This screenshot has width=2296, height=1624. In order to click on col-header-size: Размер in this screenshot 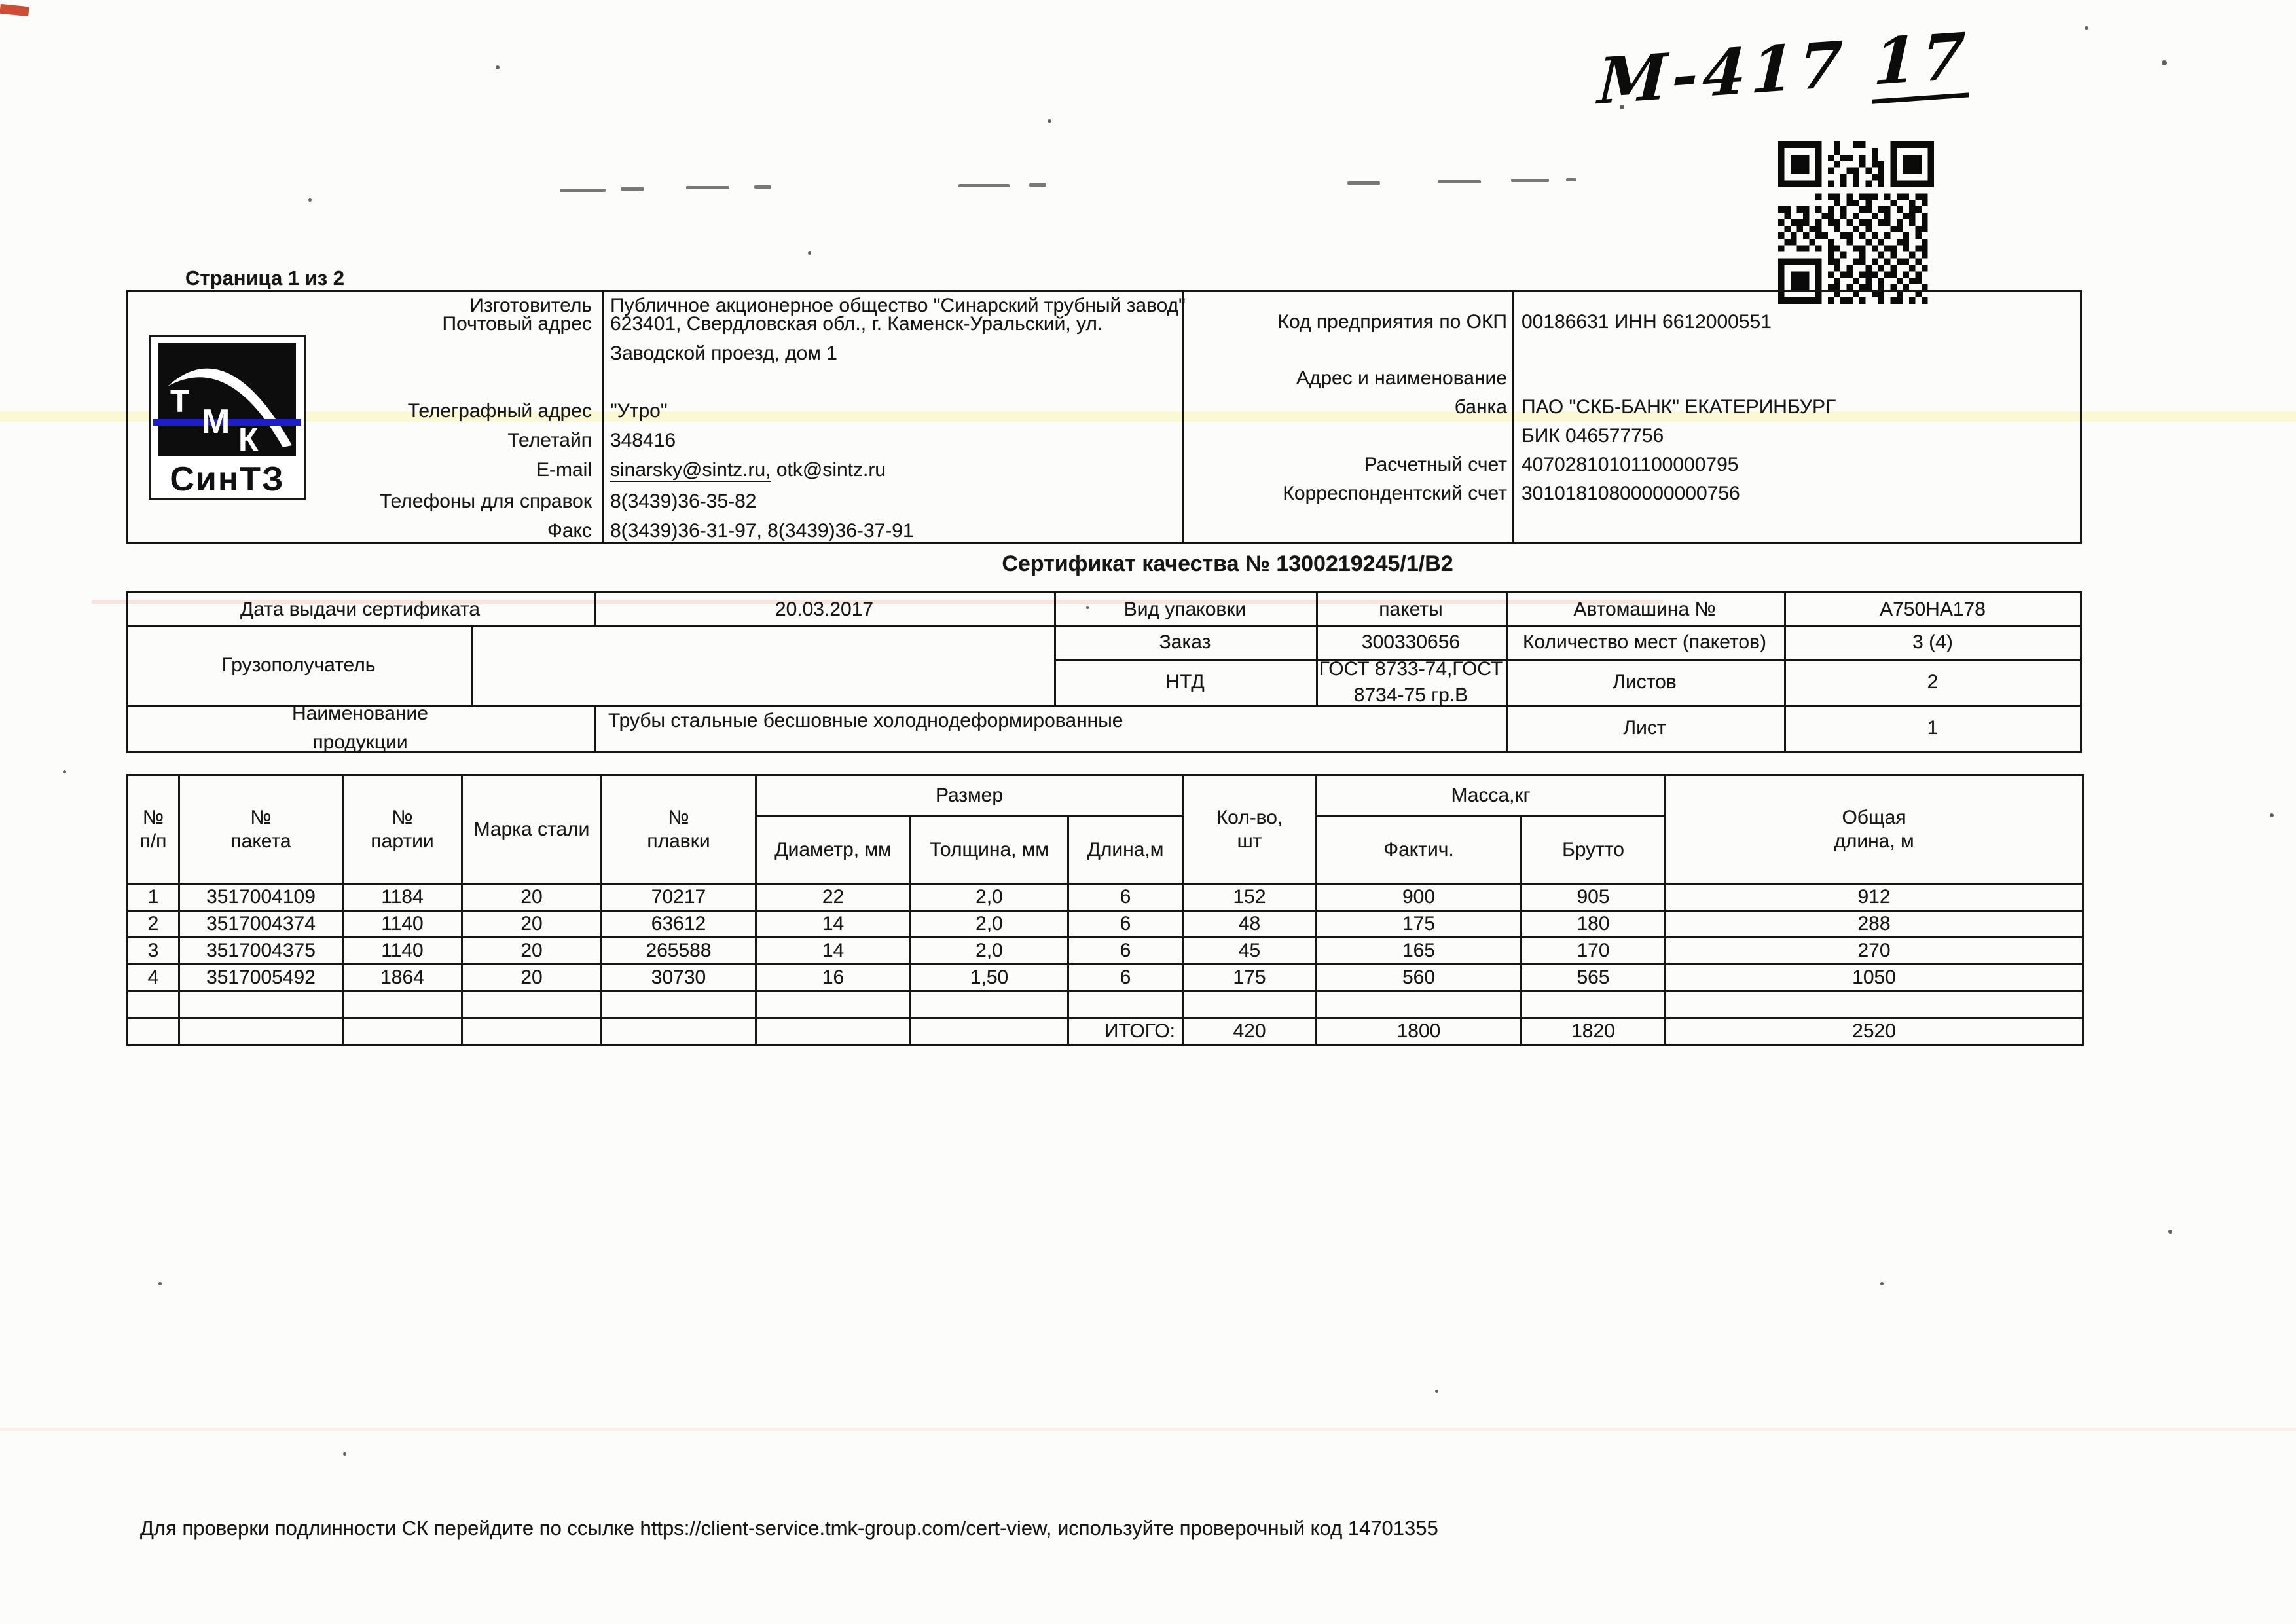, I will do `click(969, 795)`.